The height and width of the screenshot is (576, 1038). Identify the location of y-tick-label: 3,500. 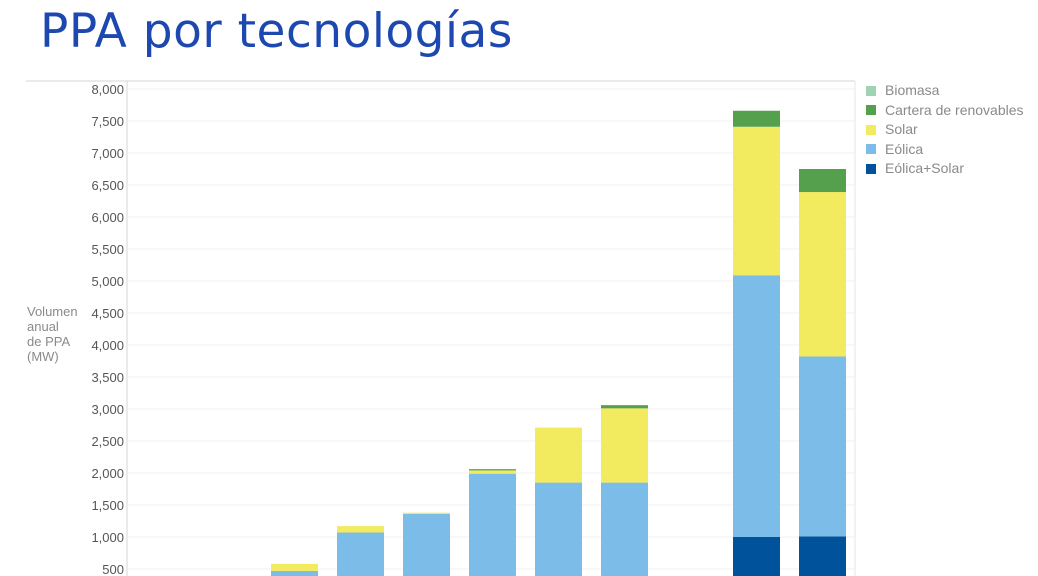
(107, 377).